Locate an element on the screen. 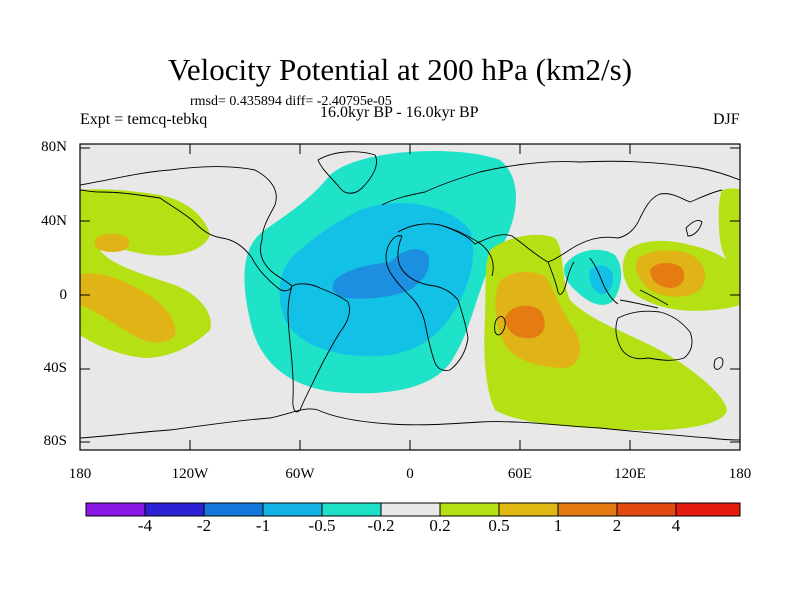  contour-pos1-wpac is located at coordinates (667, 275).